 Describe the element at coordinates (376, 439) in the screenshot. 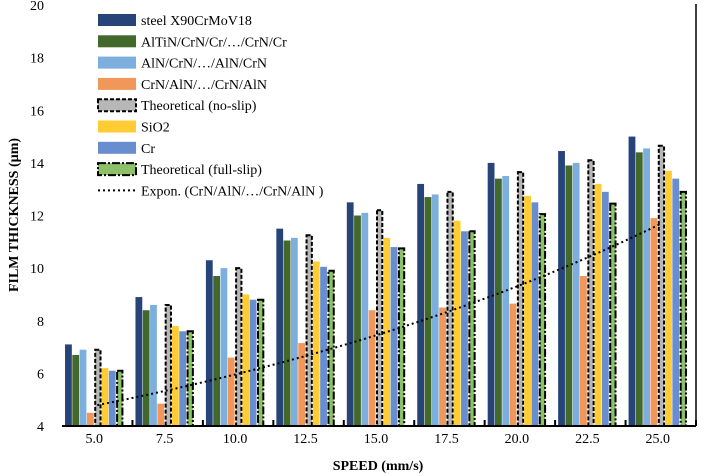

I see `x-tick-label: 15.0` at that location.